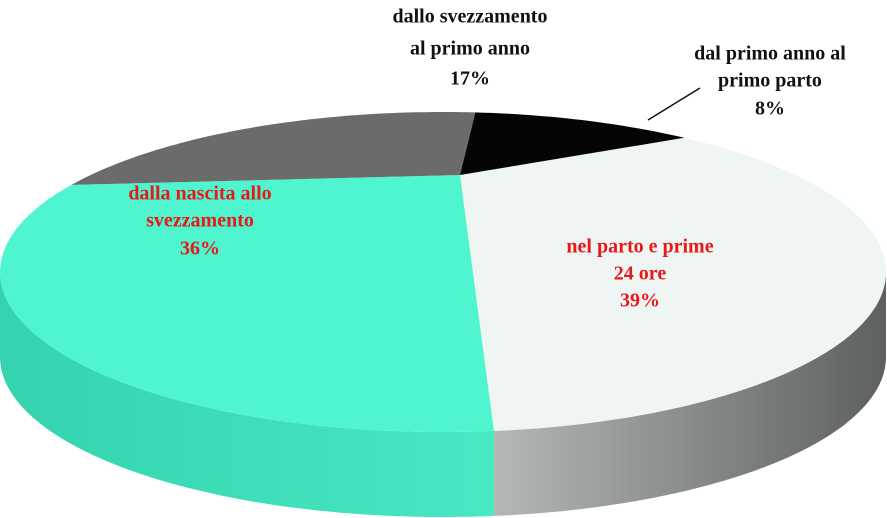 This screenshot has width=887, height=518. I want to click on slice-label: dal primo anno al, so click(770, 54).